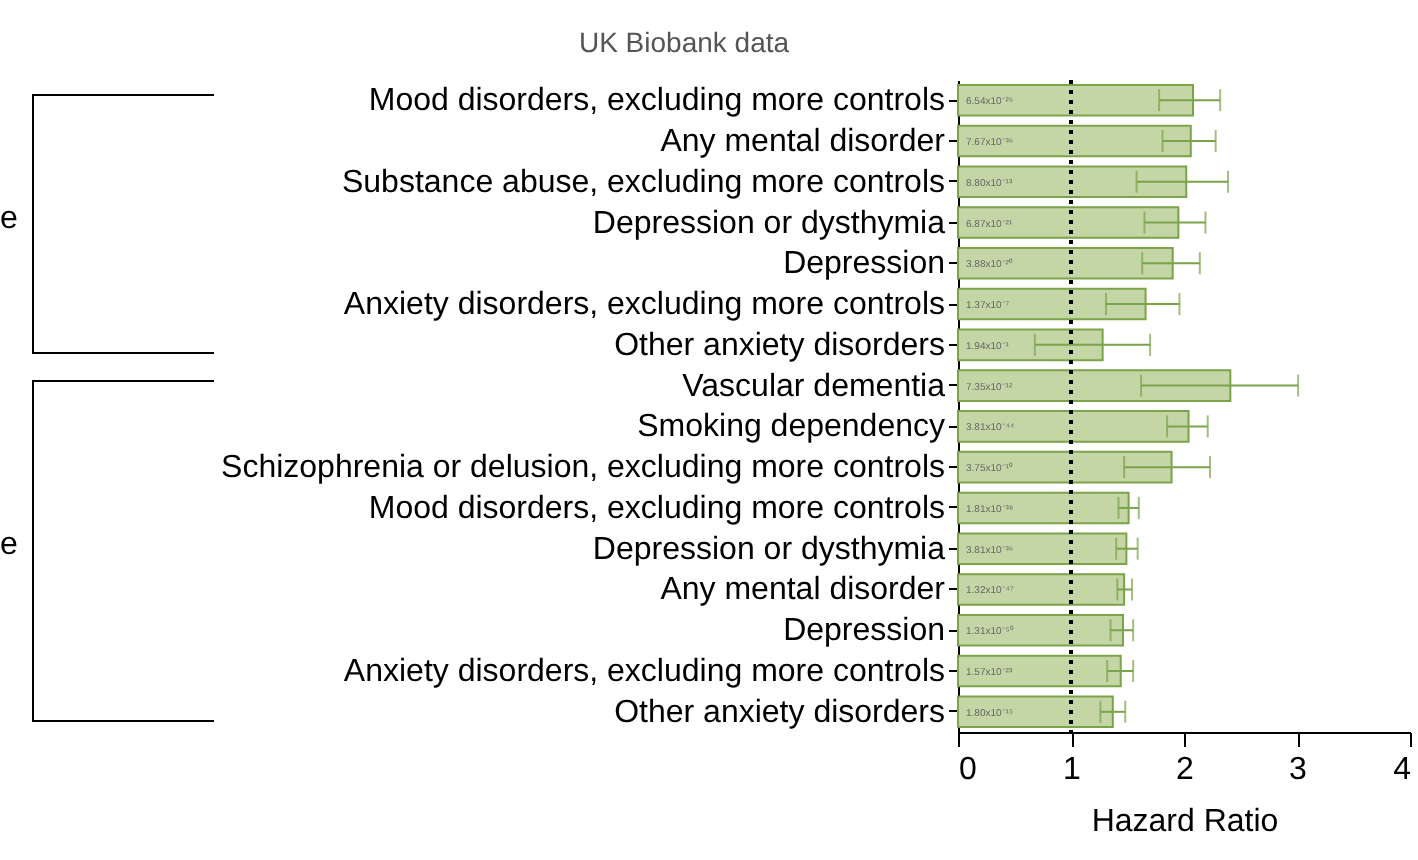 The image size is (1418, 860). Describe the element at coordinates (643, 182) in the screenshot. I see `y-tick-label: Substance abuse, excluding more controls` at that location.